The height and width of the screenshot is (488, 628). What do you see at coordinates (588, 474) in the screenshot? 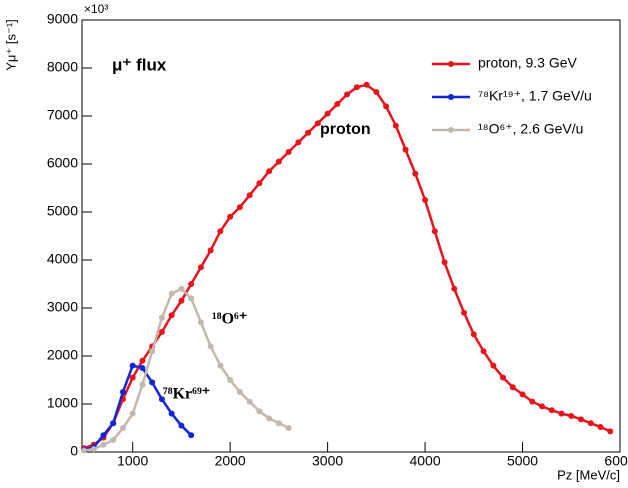
I see `x-axis-label: Pz [MeV/c]` at bounding box center [588, 474].